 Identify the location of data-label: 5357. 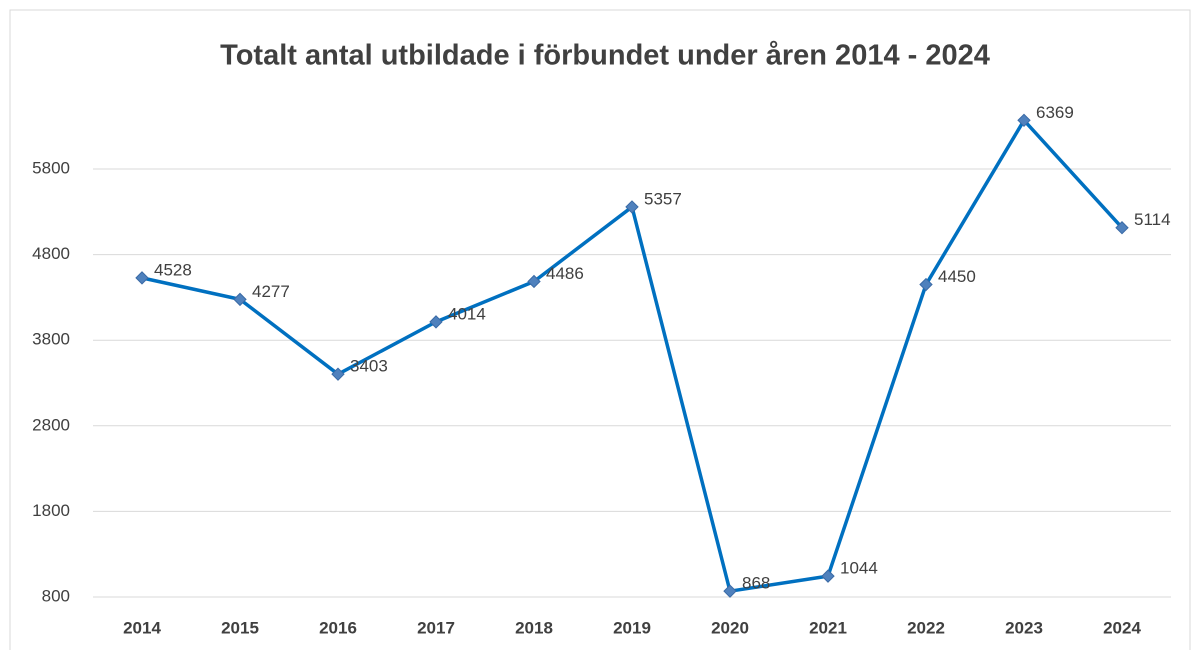
(663, 198).